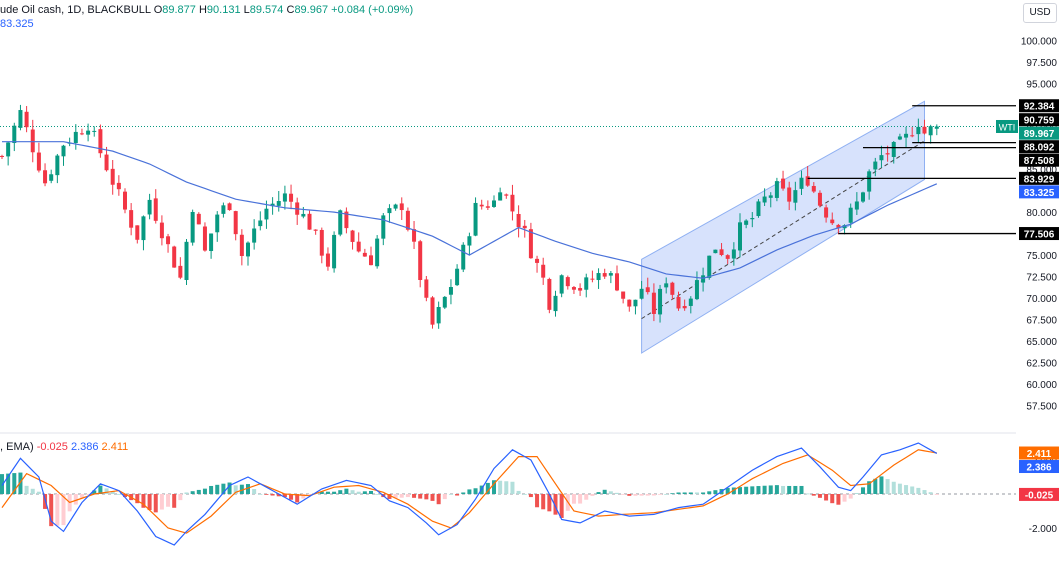 The image size is (1063, 563). Describe the element at coordinates (1041, 170) in the screenshot. I see `price-tick-label: 85.000` at that location.